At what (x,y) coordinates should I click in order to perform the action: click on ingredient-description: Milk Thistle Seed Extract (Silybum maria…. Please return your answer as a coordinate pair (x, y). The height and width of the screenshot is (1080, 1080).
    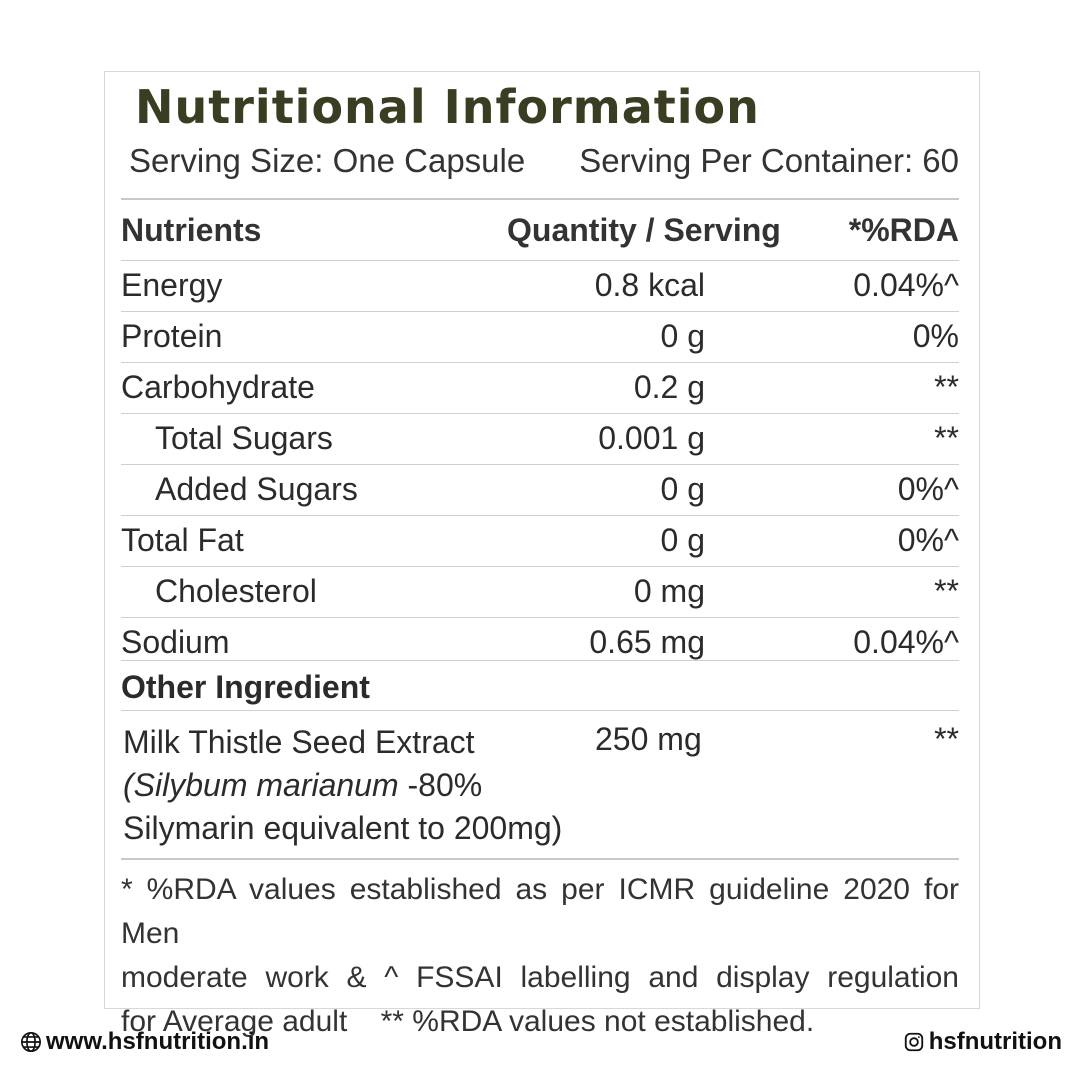
    Looking at the image, I should click on (342, 785).